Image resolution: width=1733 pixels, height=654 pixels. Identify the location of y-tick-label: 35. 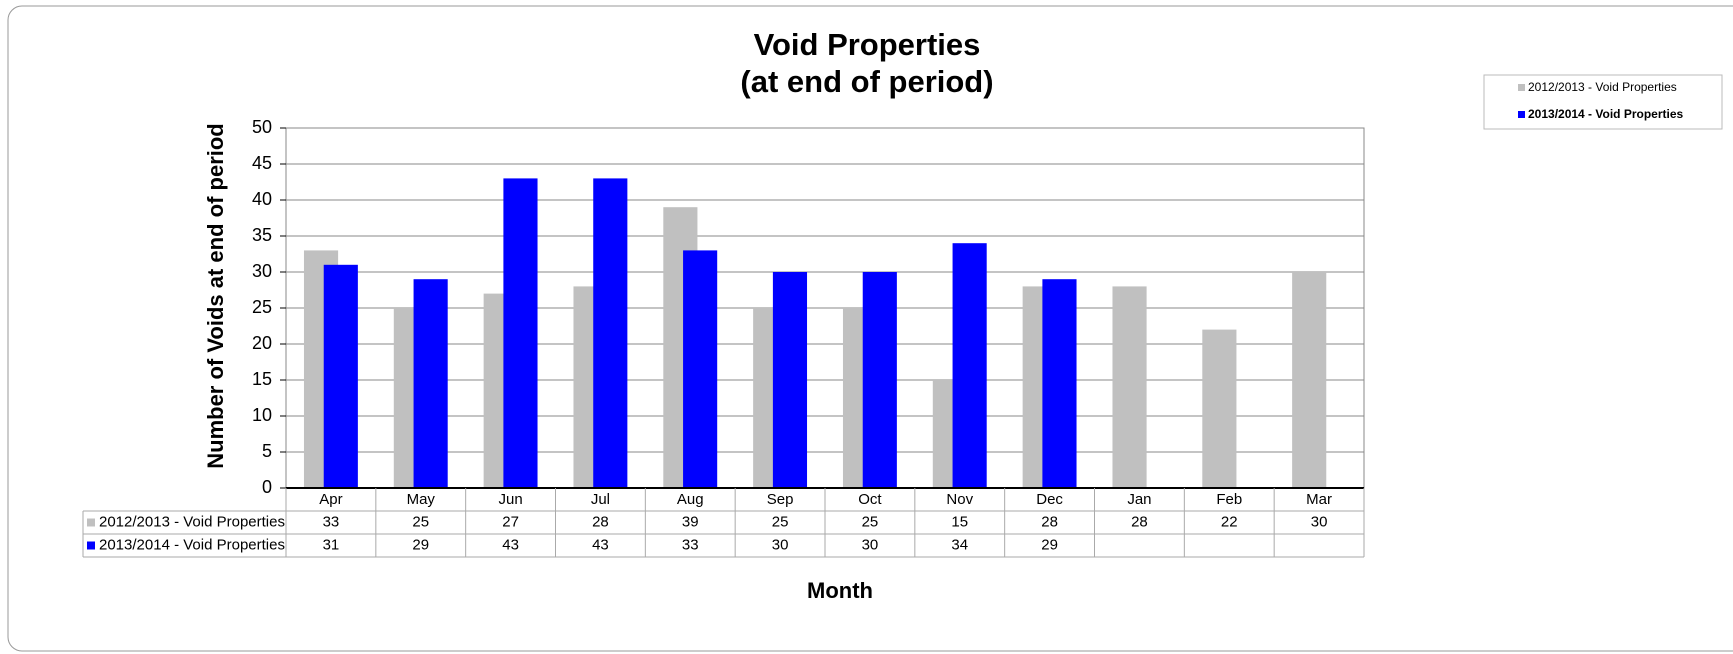
(262, 235).